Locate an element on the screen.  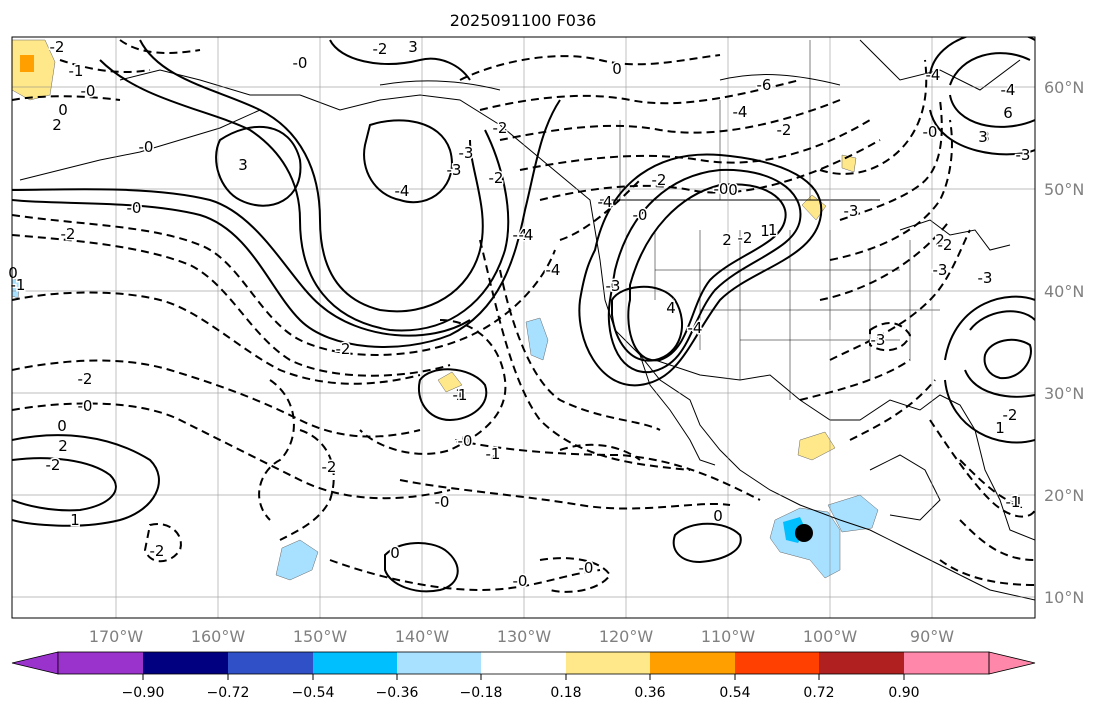
lon-label-170w: 170°W is located at coordinates (116, 636).